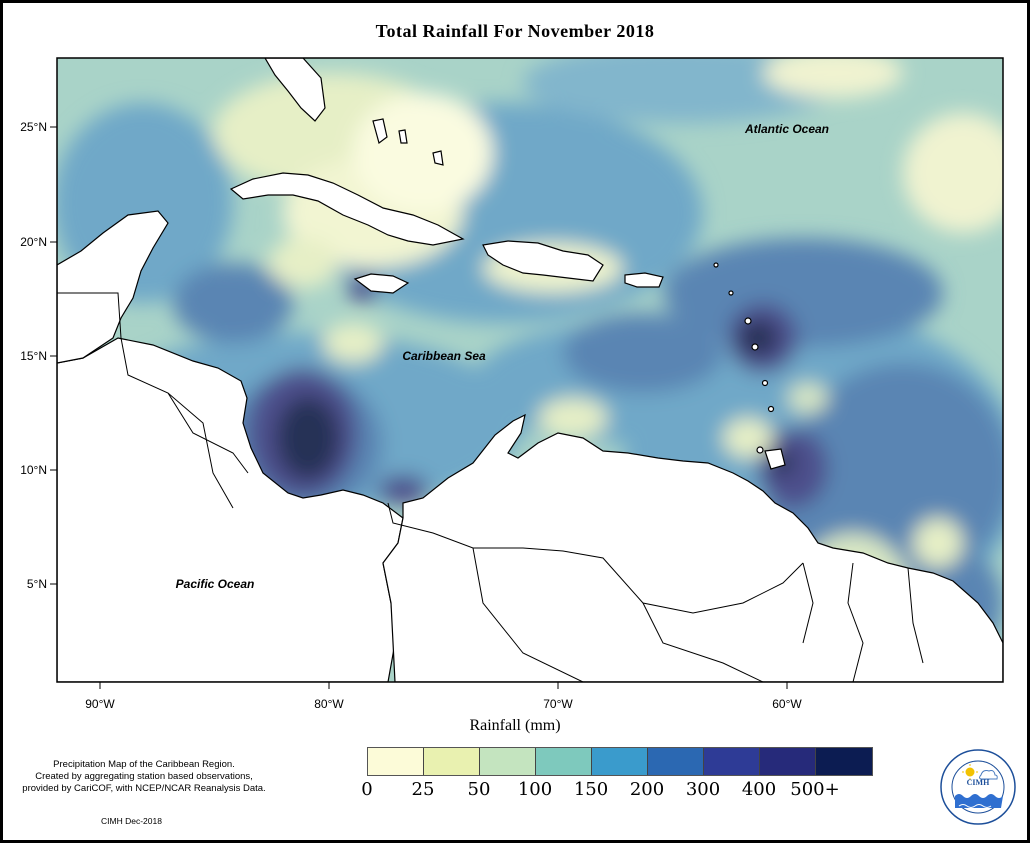  What do you see at coordinates (978, 782) in the screenshot?
I see `logo-abbreviation: CIMH` at bounding box center [978, 782].